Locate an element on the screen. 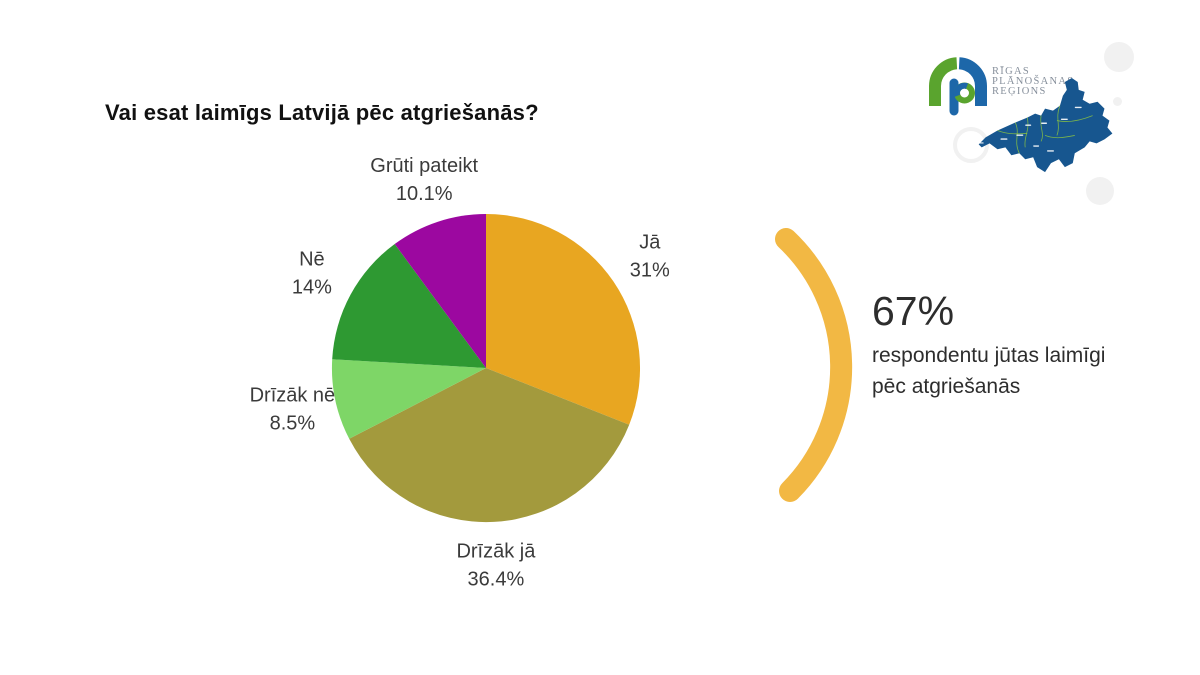  watermark-ring is located at coordinates (971, 145).